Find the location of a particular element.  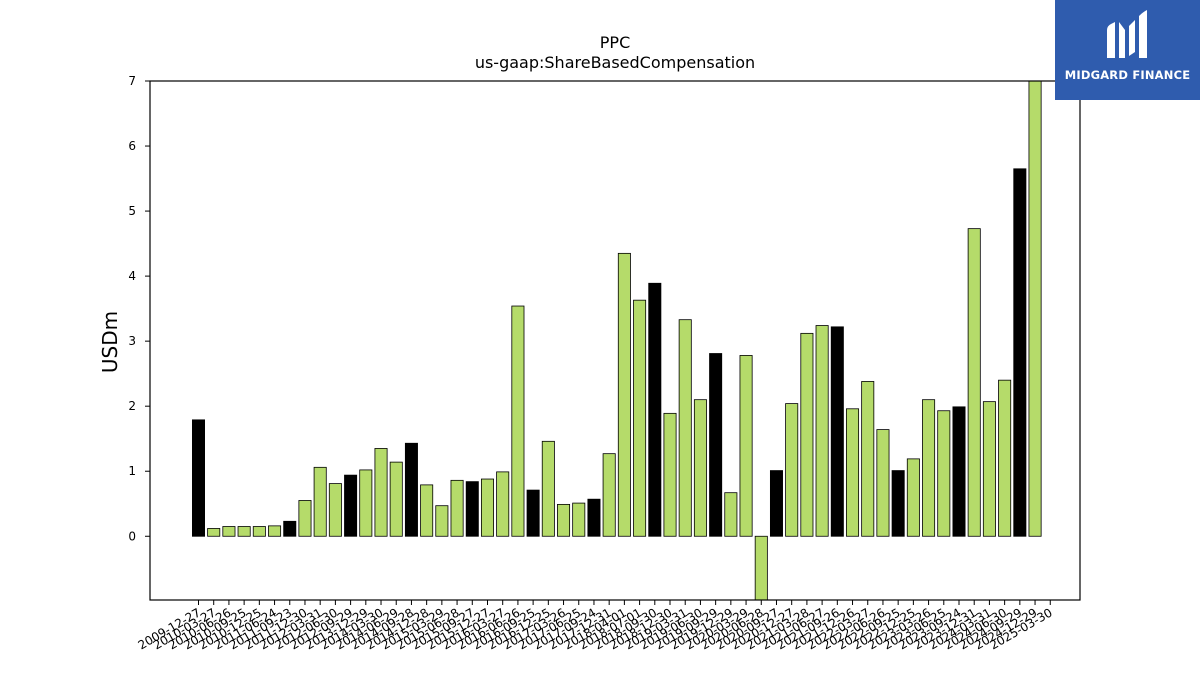

chart-title: PPC is located at coordinates (615, 42).